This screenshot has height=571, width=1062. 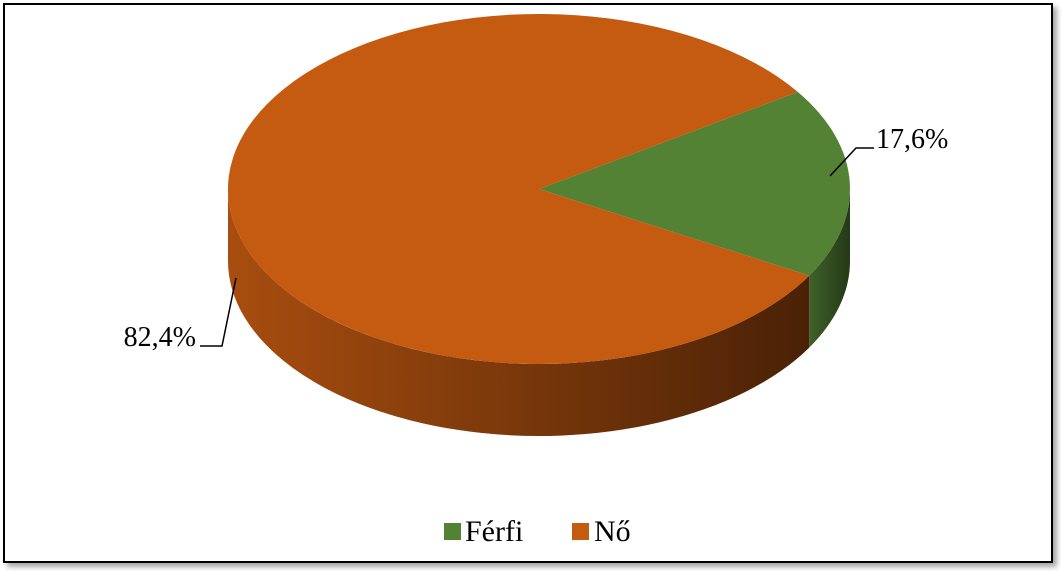 What do you see at coordinates (694, 183) in the screenshot?
I see `pie-slice-ferfi` at bounding box center [694, 183].